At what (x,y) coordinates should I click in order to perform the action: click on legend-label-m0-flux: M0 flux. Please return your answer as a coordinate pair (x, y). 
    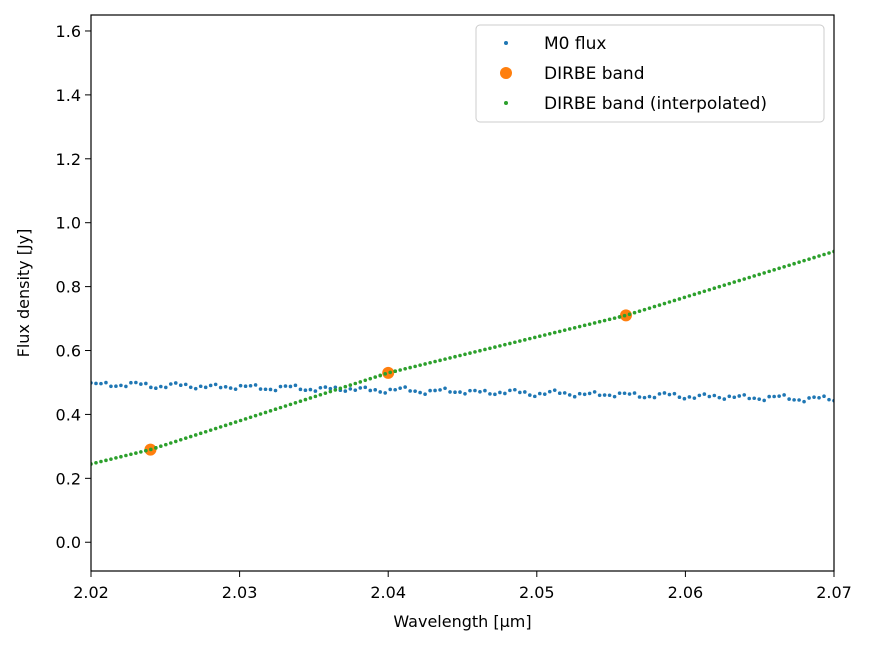
    Looking at the image, I should click on (575, 44).